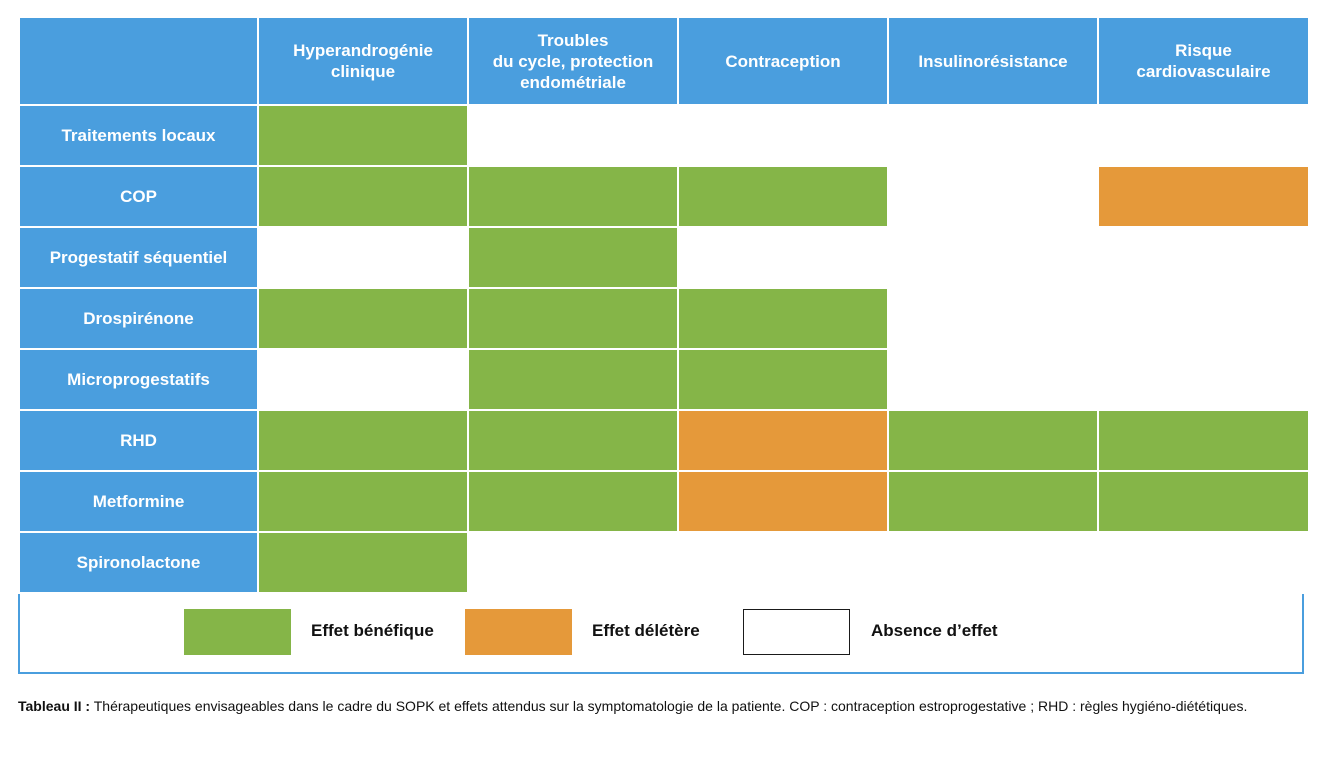 The image size is (1320, 765). I want to click on legend-label-none: Absence d’effet, so click(934, 630).